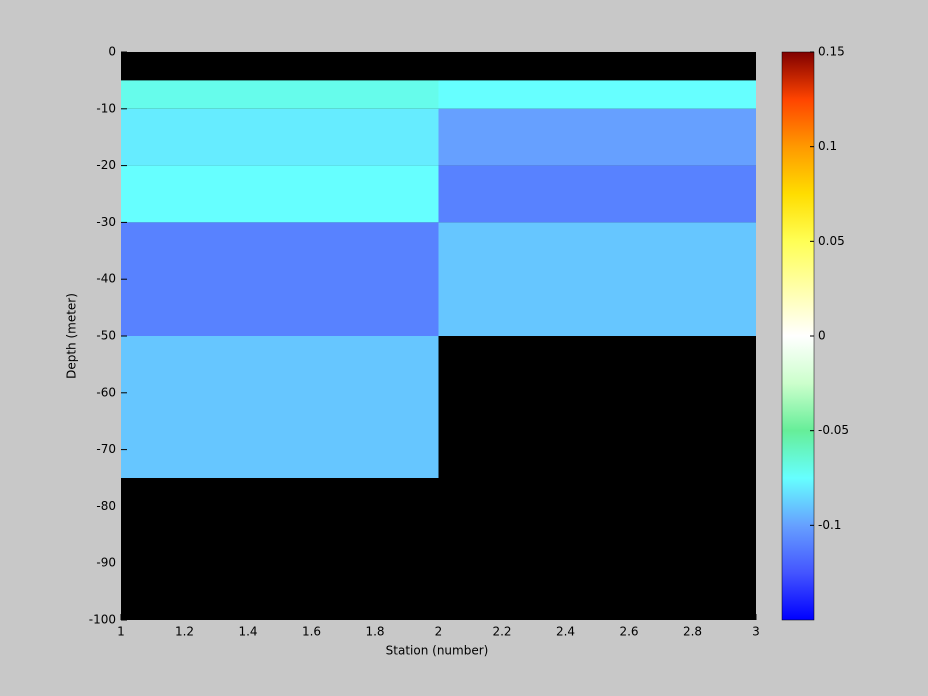 This screenshot has width=928, height=696. Describe the element at coordinates (72, 336) in the screenshot. I see `y-axis-label: Depth (meter)` at that location.